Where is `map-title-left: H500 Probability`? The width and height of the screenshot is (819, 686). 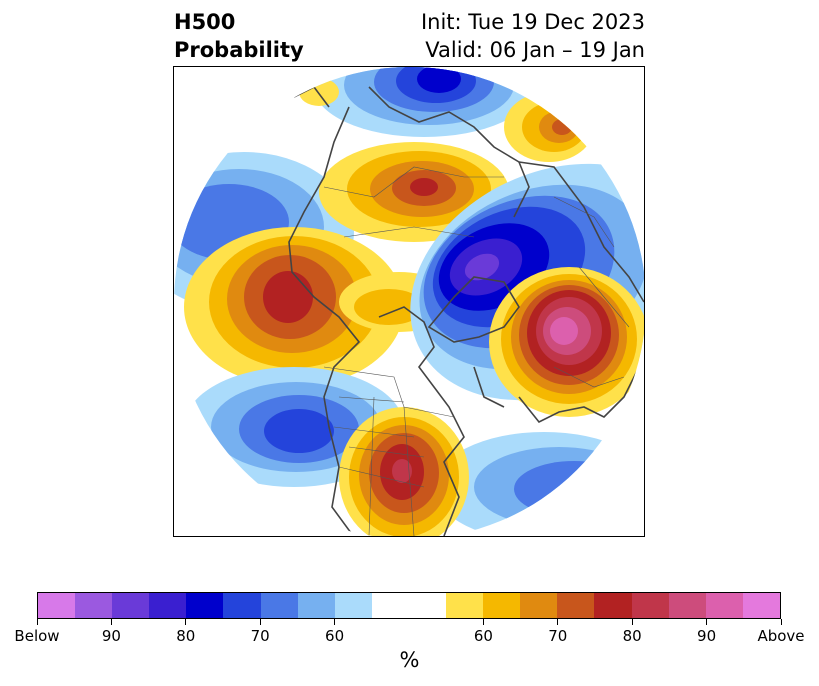
map-title-left: H500 Probability is located at coordinates (239, 36).